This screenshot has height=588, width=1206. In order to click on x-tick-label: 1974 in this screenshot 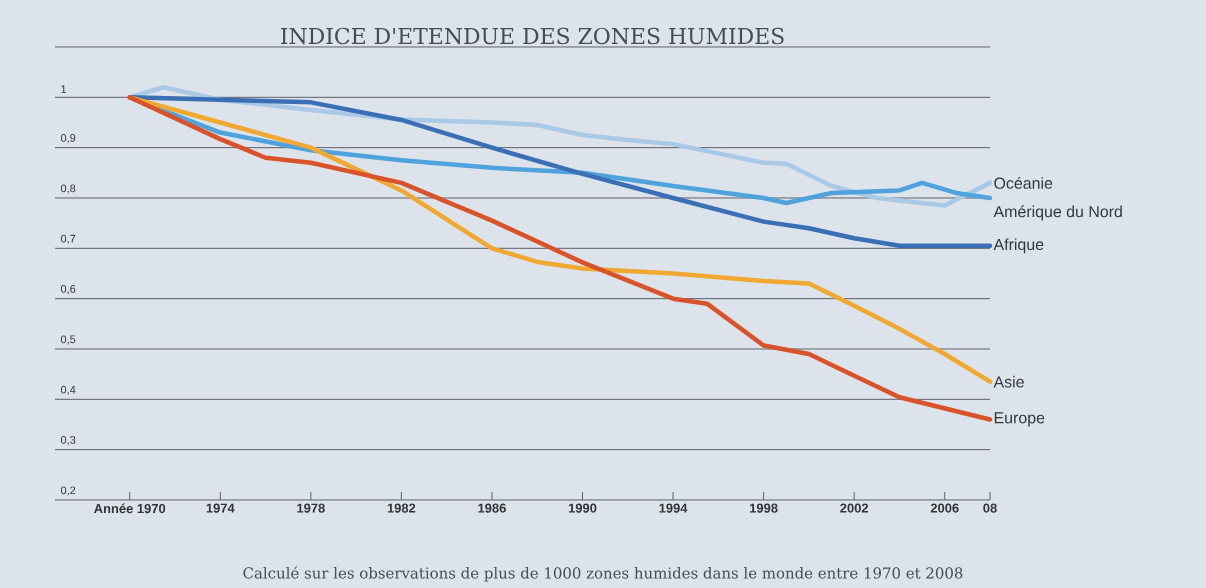, I will do `click(220, 508)`.